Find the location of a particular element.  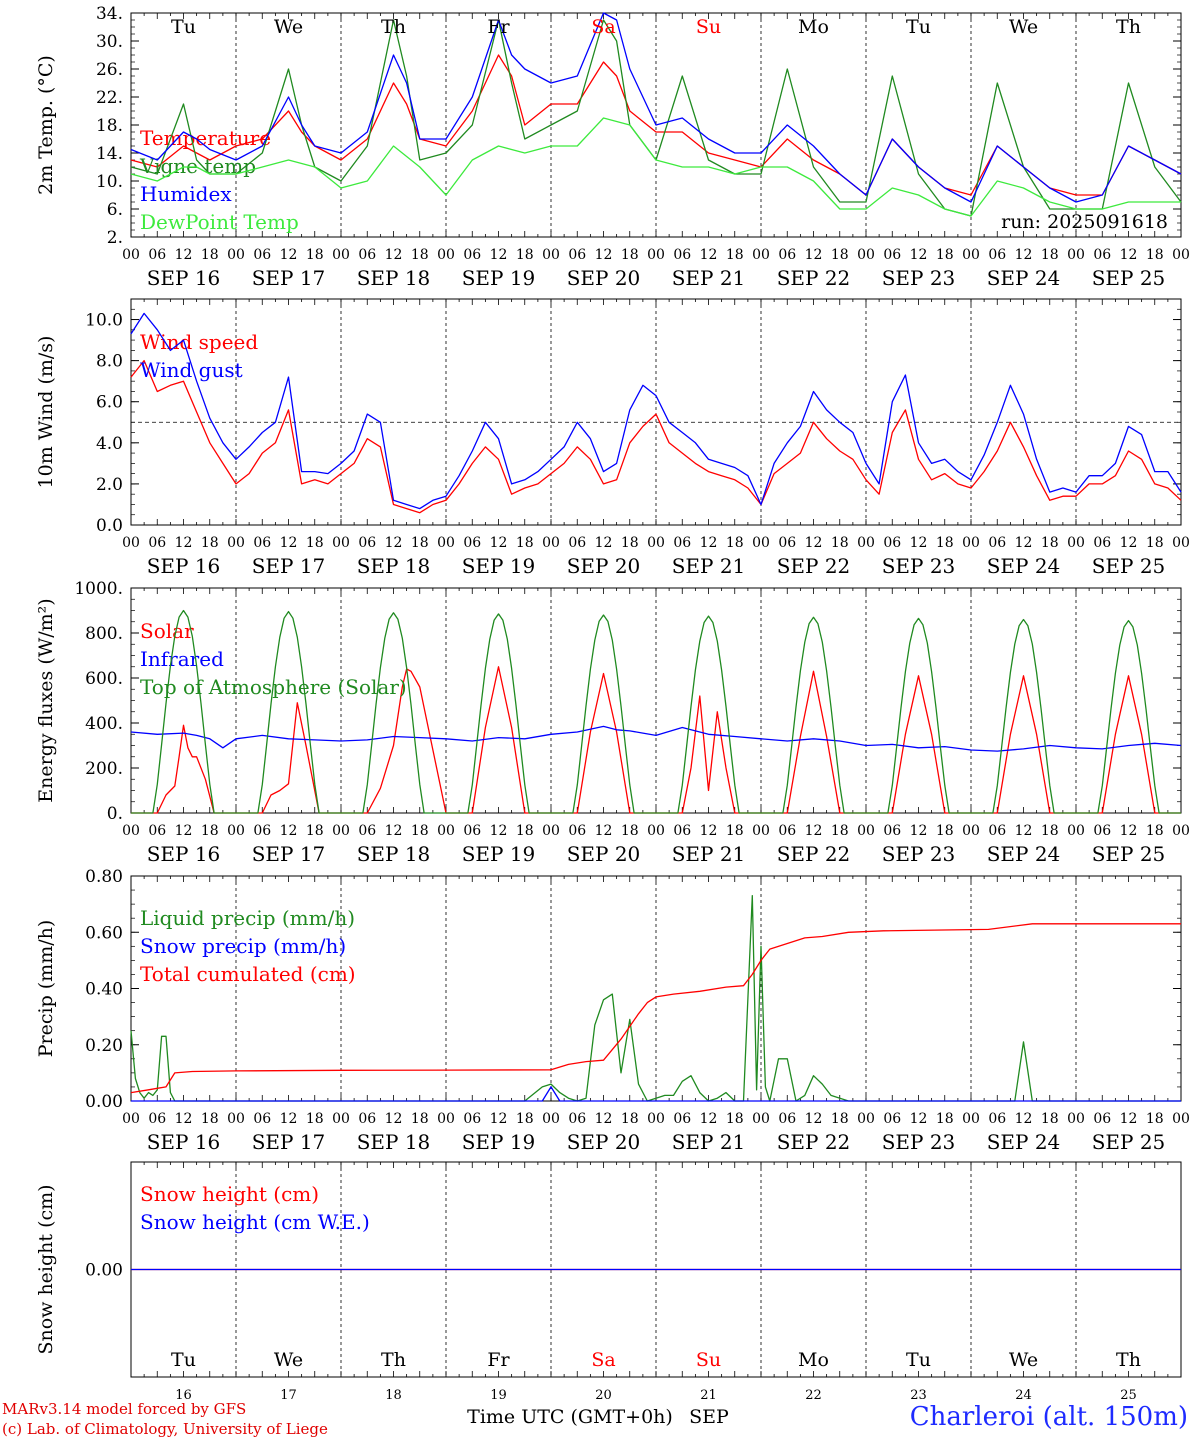

y-tick-label: 10. is located at coordinates (109, 182).